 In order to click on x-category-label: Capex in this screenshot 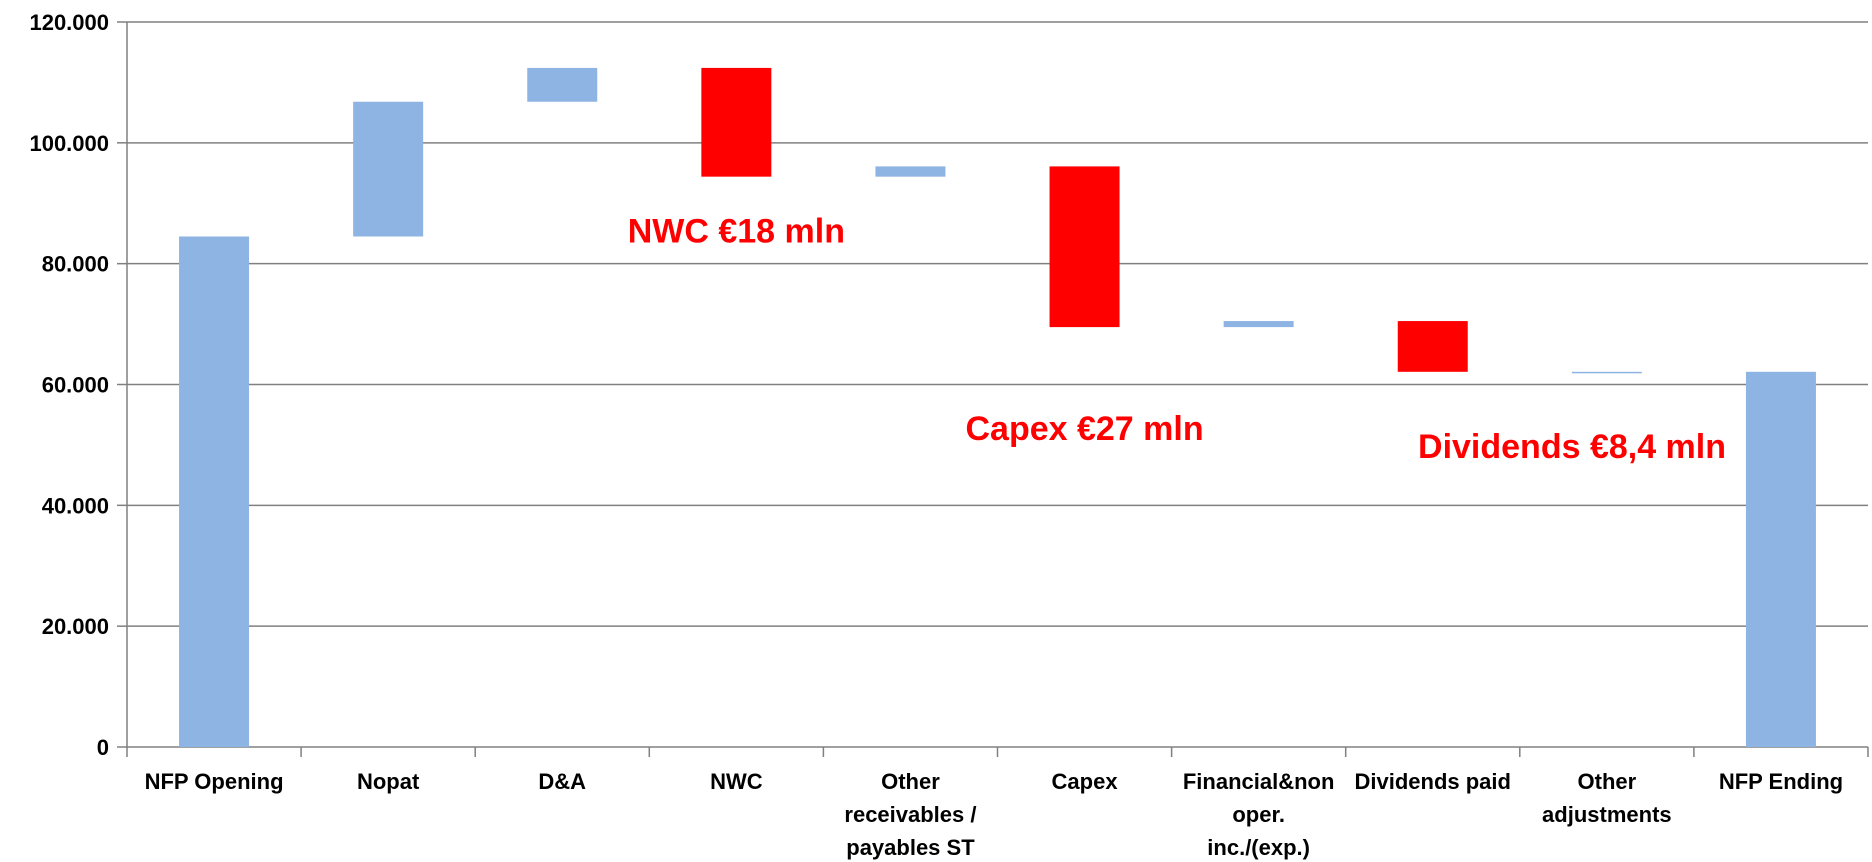, I will do `click(1085, 781)`.